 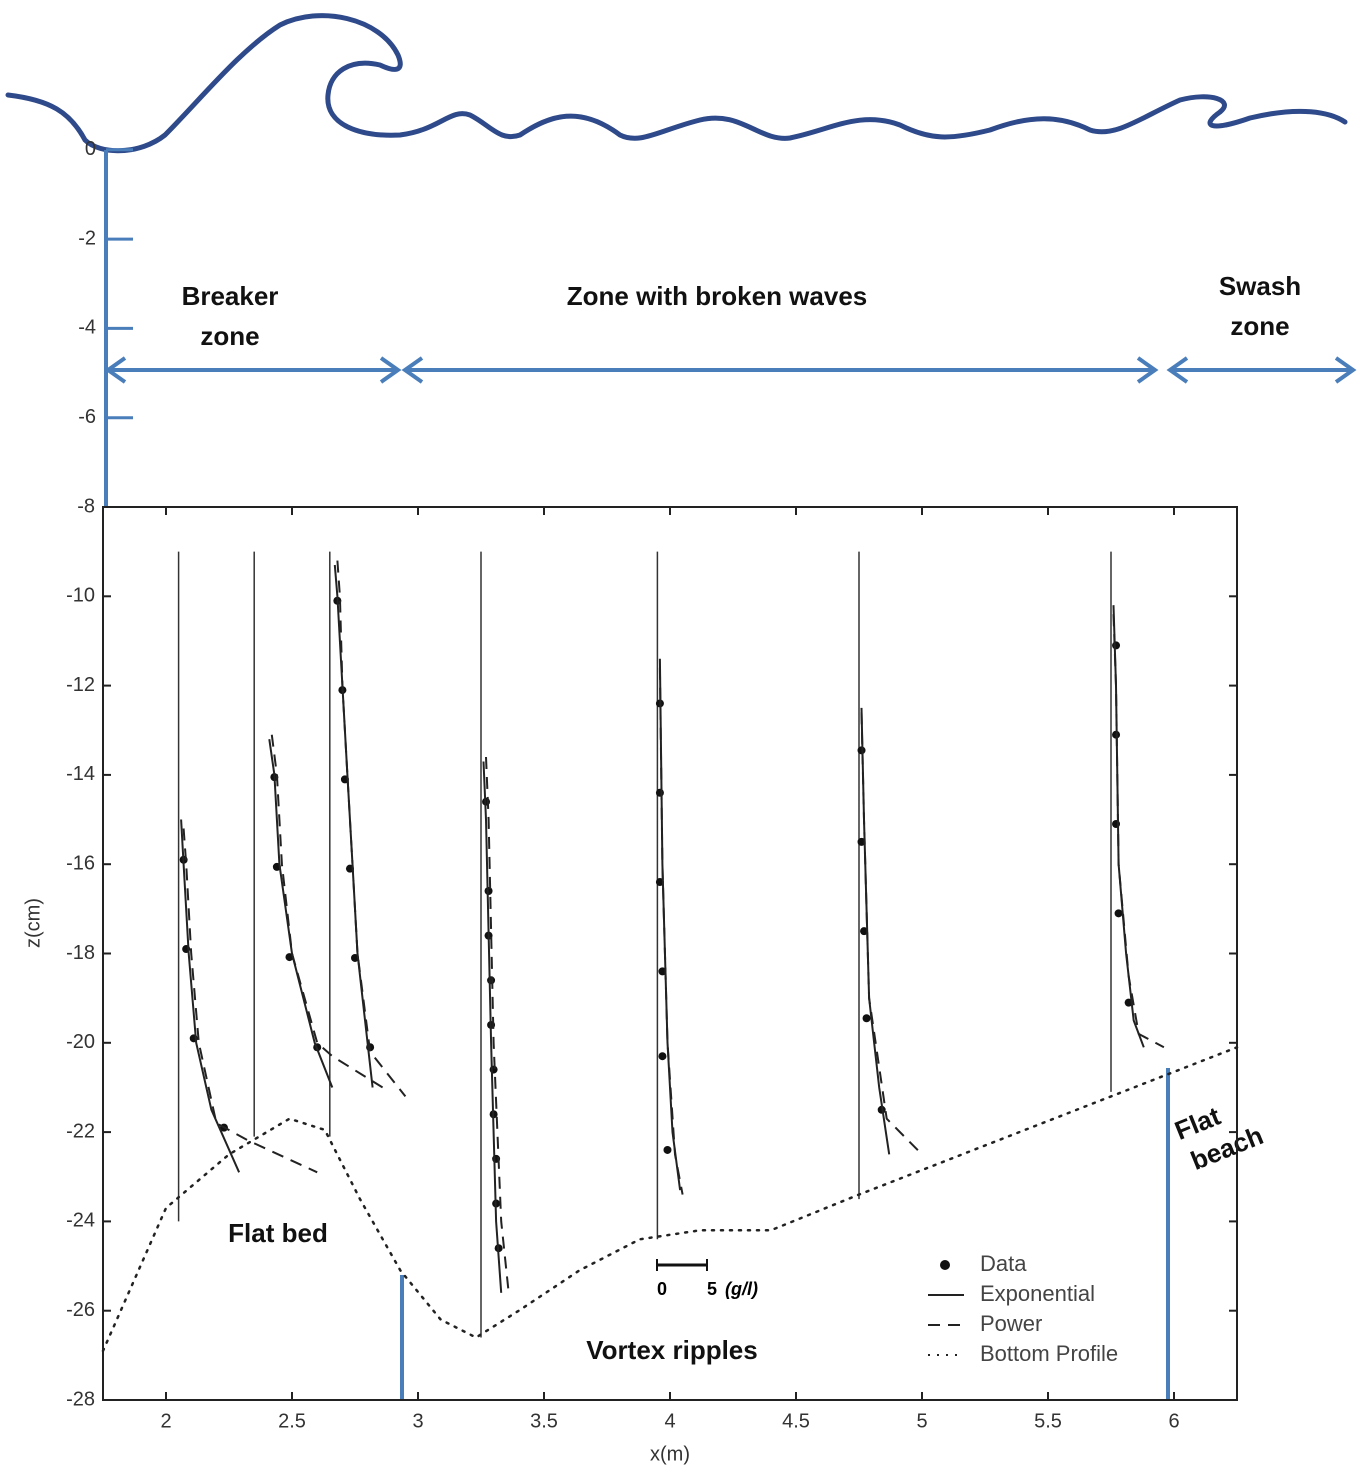 I want to click on legend-label: Power, so click(x=1011, y=1323).